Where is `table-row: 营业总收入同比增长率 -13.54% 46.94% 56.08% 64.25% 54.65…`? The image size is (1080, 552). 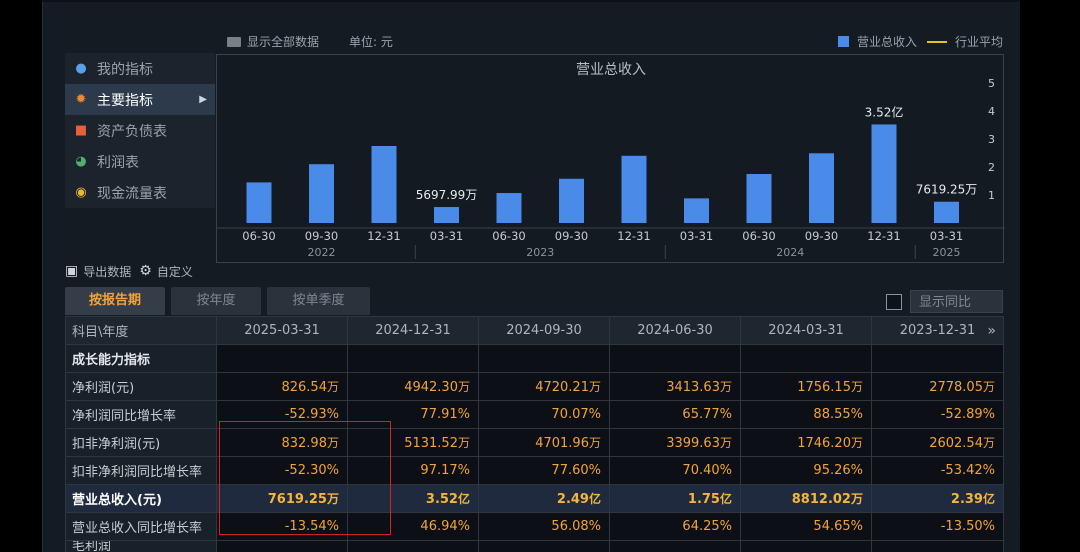 table-row: 营业总收入同比增长率 -13.54% 46.94% 56.08% 64.25% 54.65… is located at coordinates (534, 526).